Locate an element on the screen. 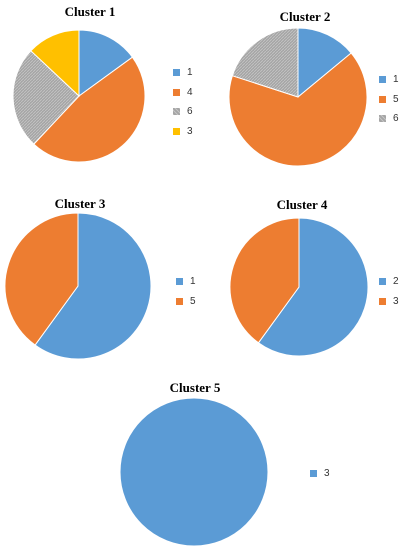 This screenshot has height=550, width=403. chart-title: Cluster 2 is located at coordinates (305, 16).